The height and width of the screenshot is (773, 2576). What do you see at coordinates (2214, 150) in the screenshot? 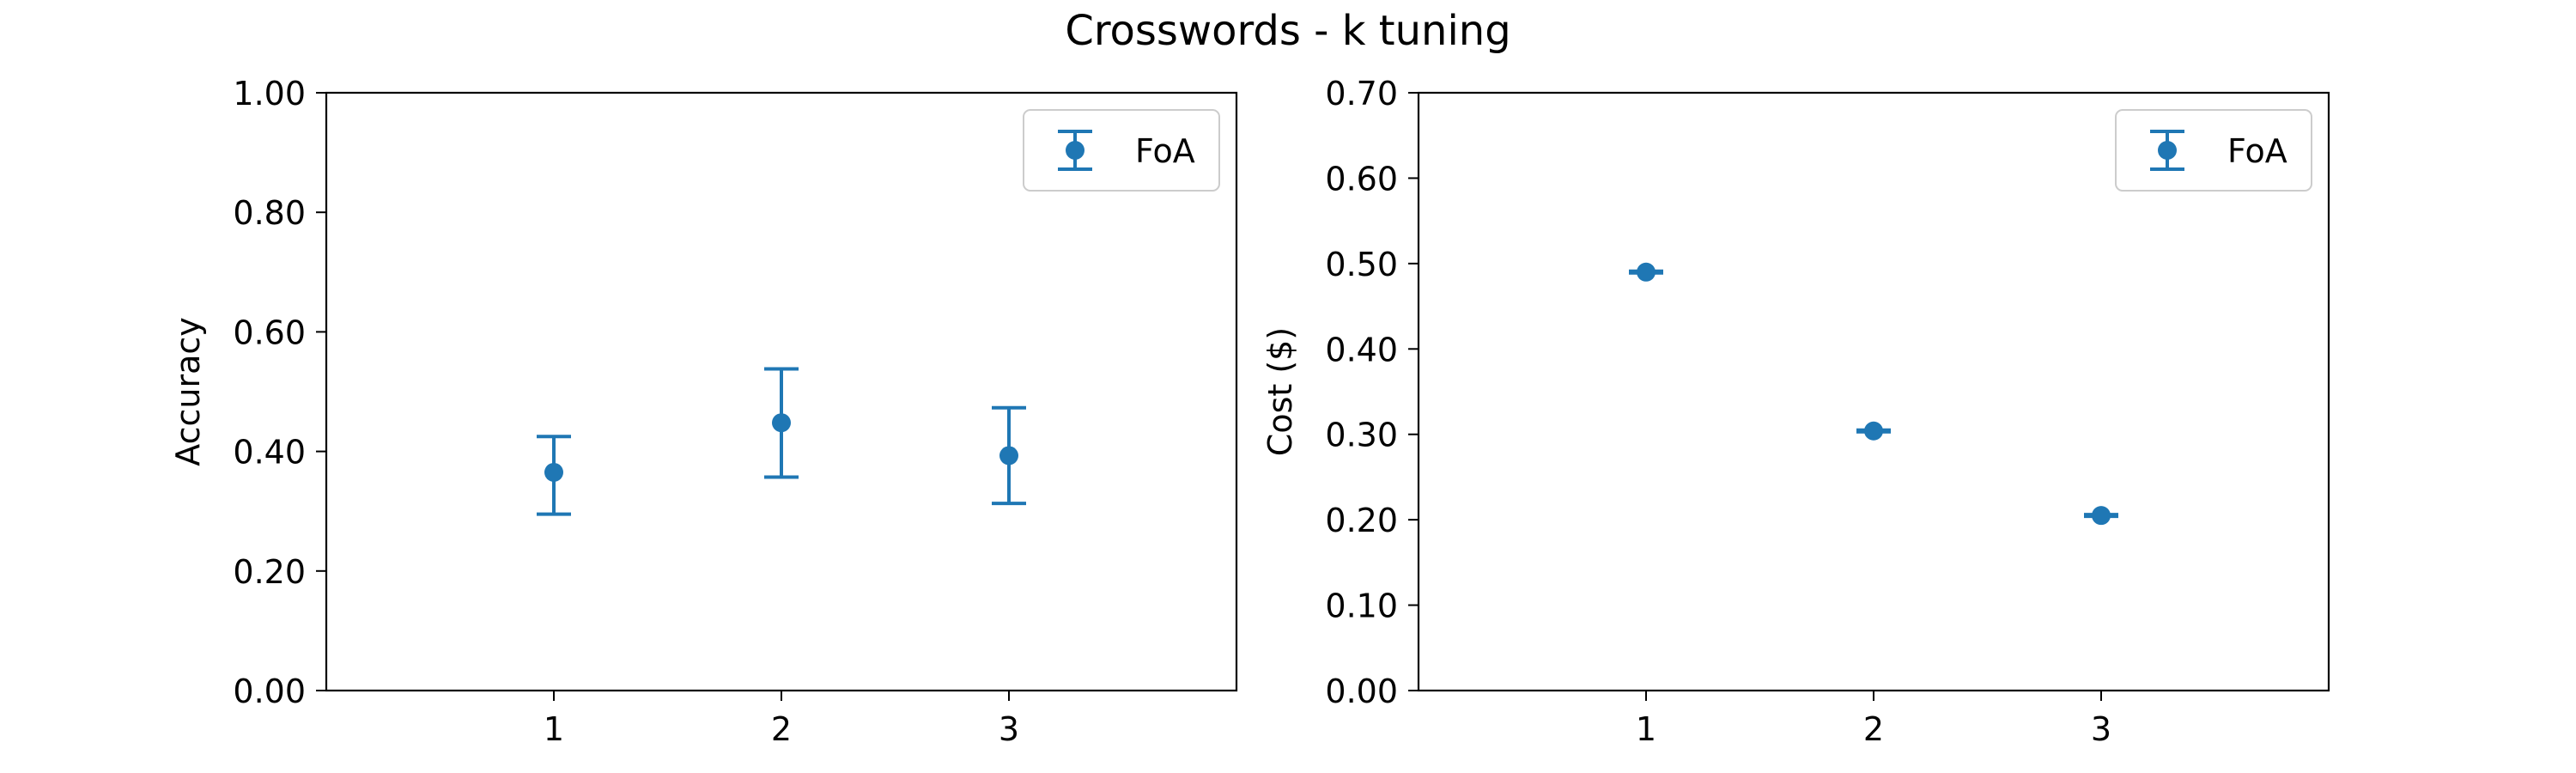
I see `cost-legend: FoA` at bounding box center [2214, 150].